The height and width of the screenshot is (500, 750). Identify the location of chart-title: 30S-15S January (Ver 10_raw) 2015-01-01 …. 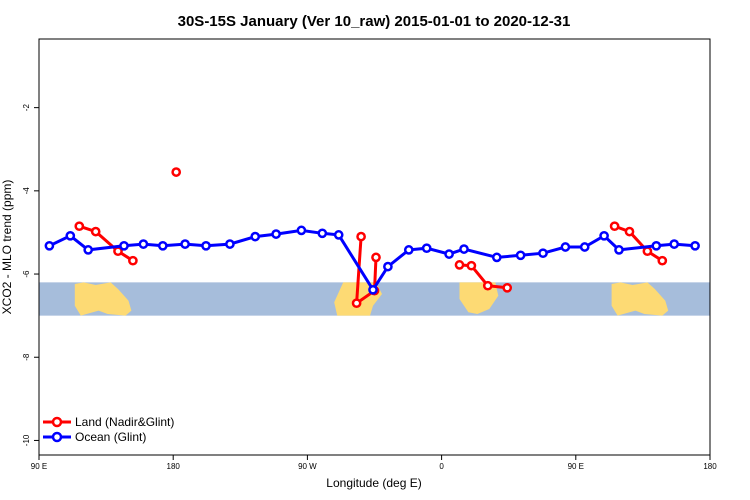
(374, 21).